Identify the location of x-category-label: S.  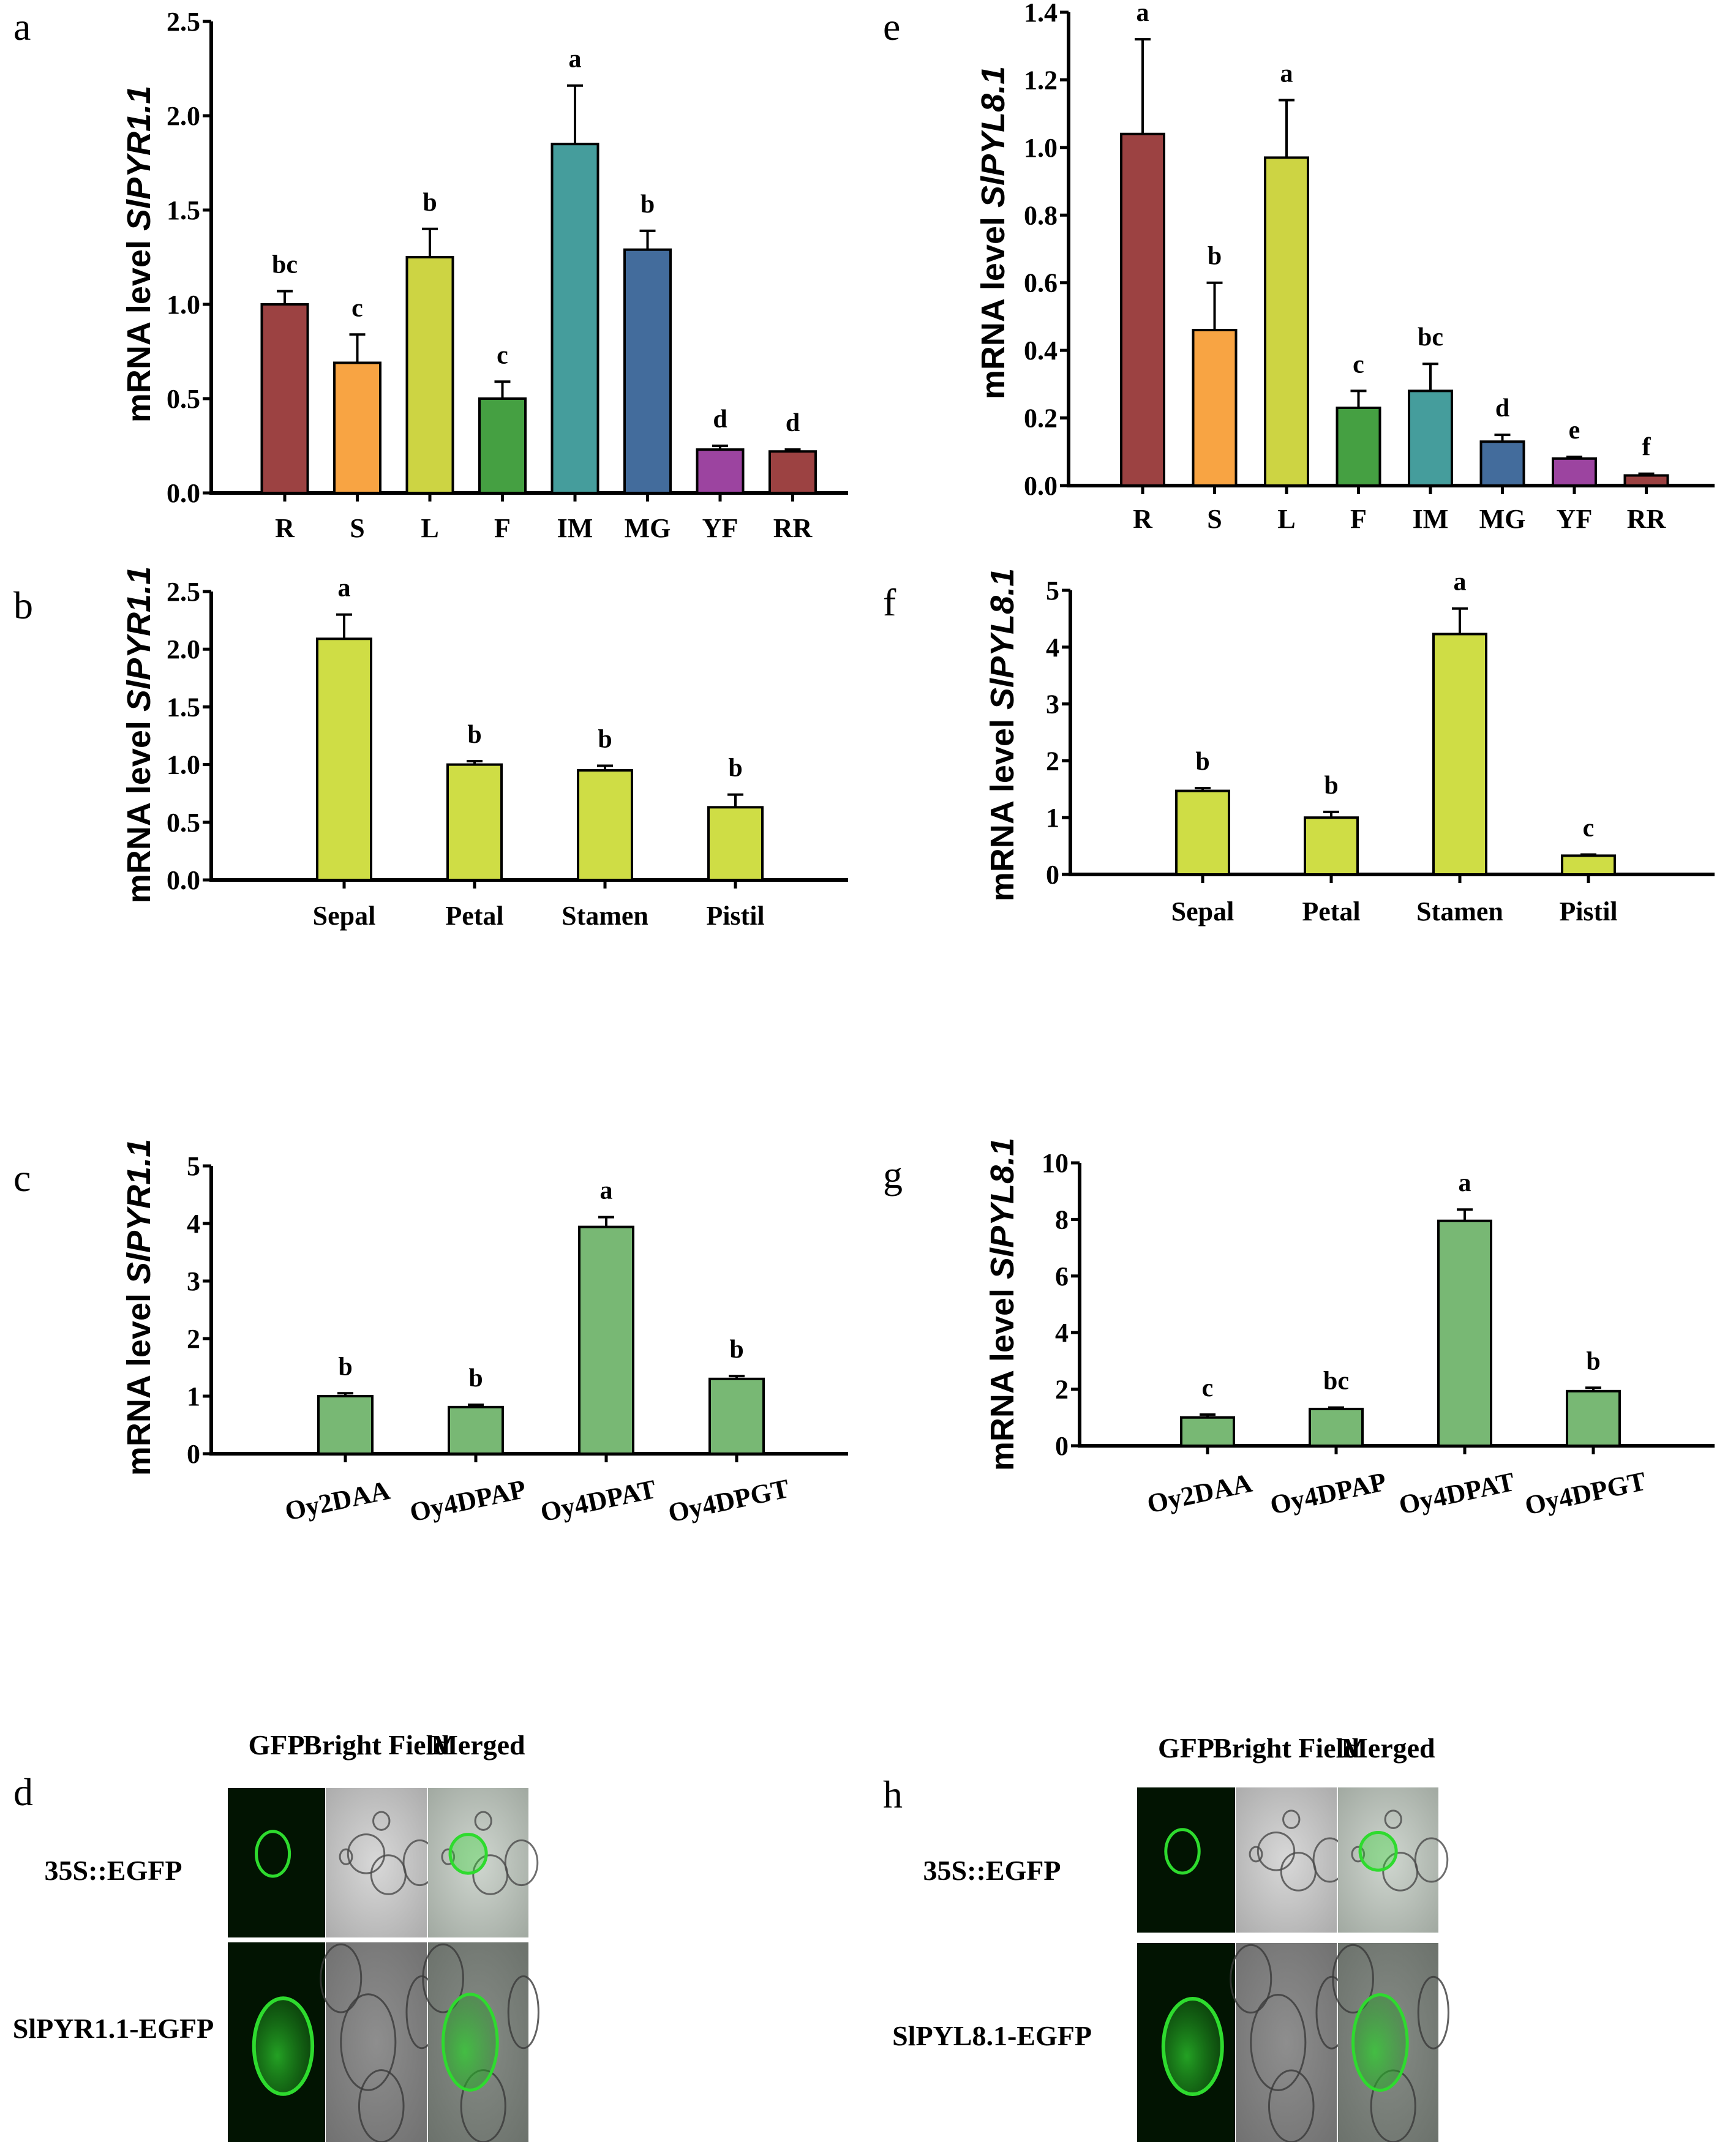
(357, 528).